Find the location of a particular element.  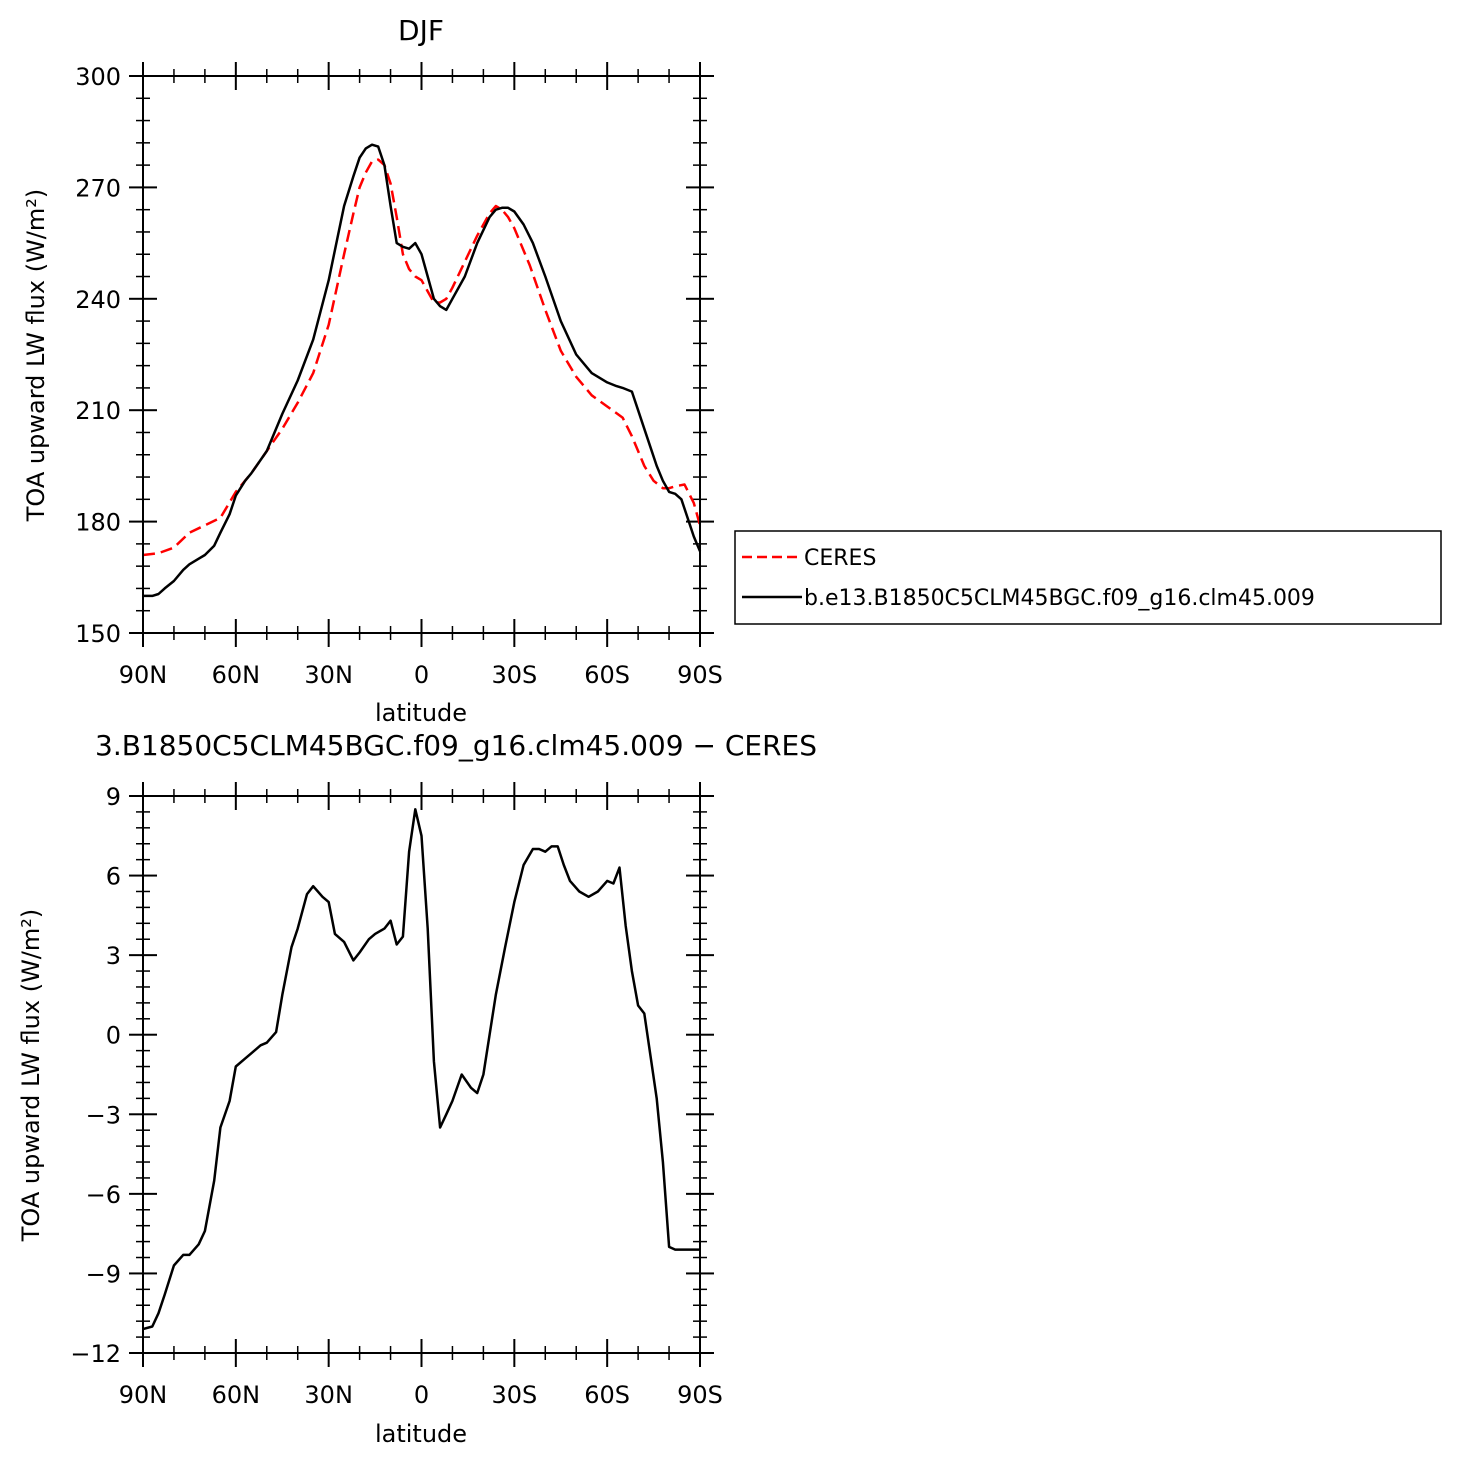

top-x-tick-label: 60S is located at coordinates (607, 675).